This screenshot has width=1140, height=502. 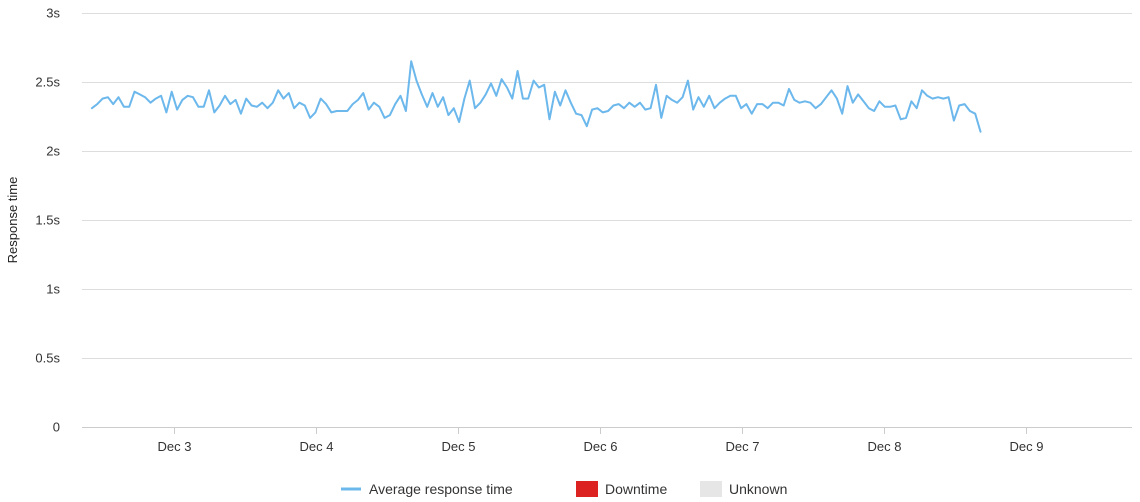 What do you see at coordinates (636, 489) in the screenshot?
I see `legend-label: Downtime` at bounding box center [636, 489].